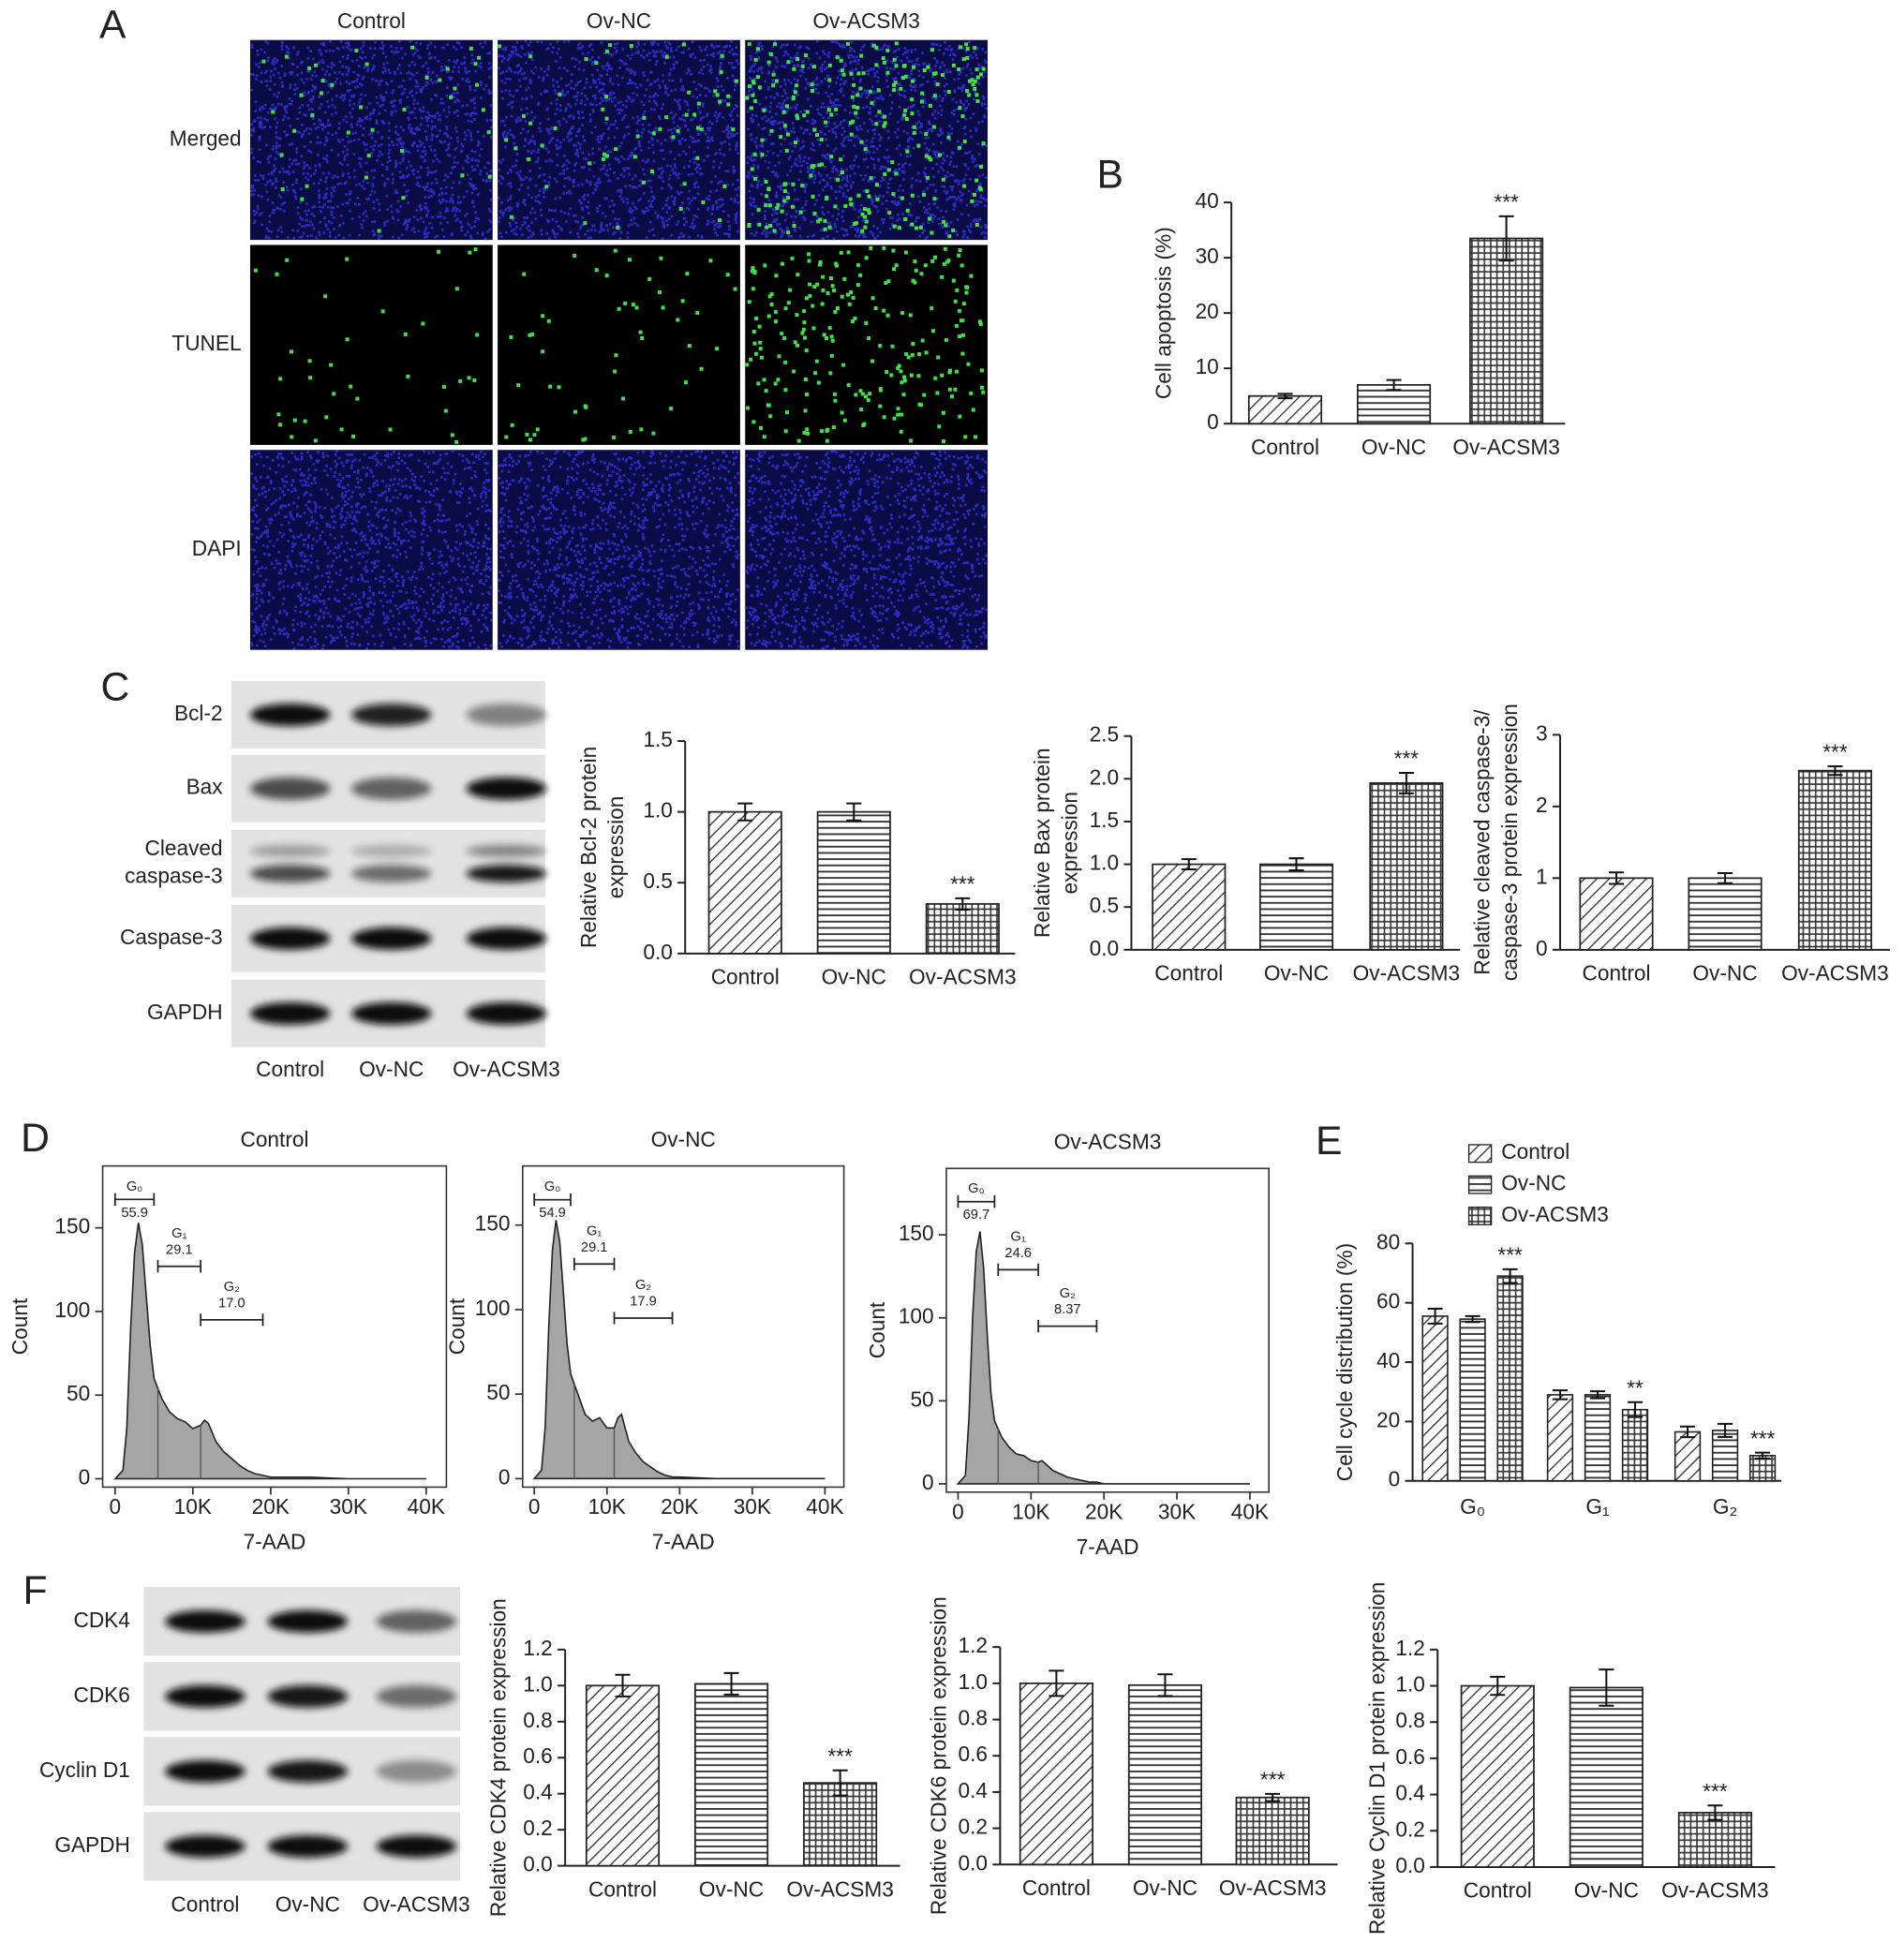 This screenshot has height=1957, width=1904. I want to click on x-axis-label: 7-AAD, so click(683, 1541).